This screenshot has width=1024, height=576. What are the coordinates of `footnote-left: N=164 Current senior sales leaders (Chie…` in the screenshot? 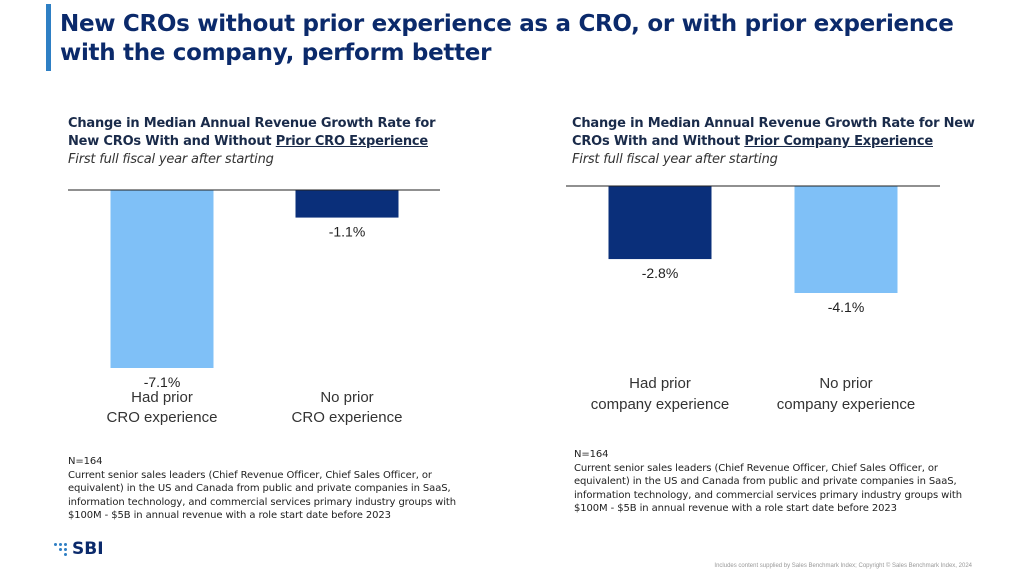 It's located at (268, 489).